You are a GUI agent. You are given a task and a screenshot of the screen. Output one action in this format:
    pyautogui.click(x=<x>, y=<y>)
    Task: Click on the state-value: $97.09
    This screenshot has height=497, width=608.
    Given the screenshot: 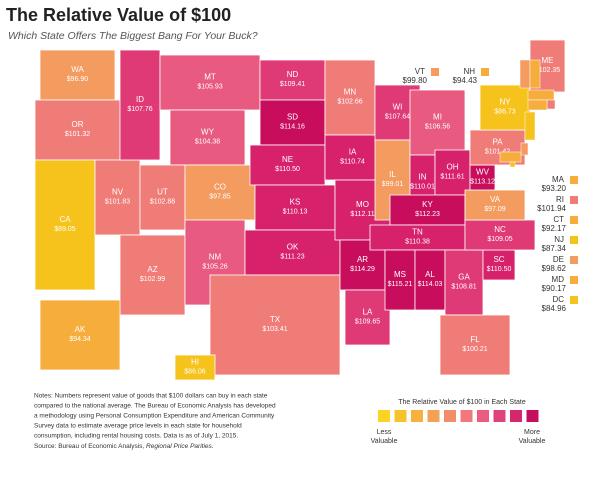 What is the action you would take?
    pyautogui.click(x=495, y=209)
    